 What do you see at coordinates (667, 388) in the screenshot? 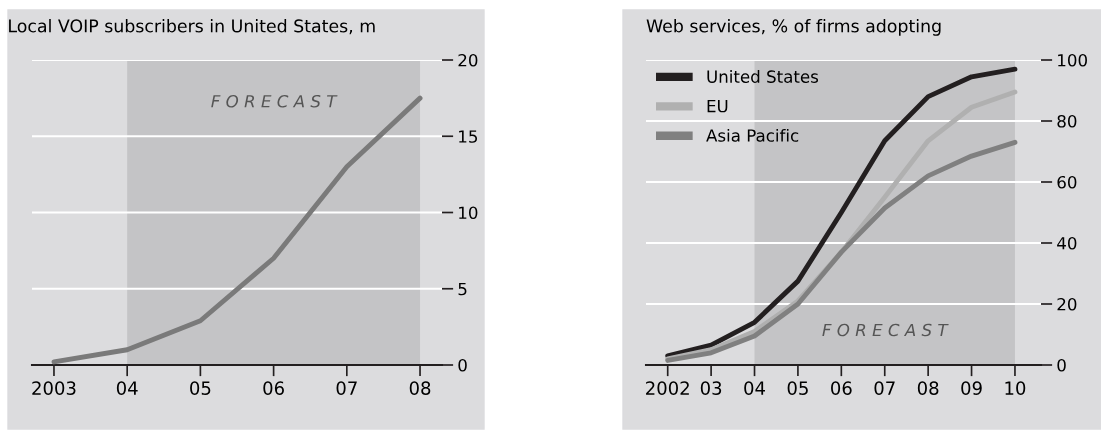
I see `x-tick-label: 2002` at bounding box center [667, 388].